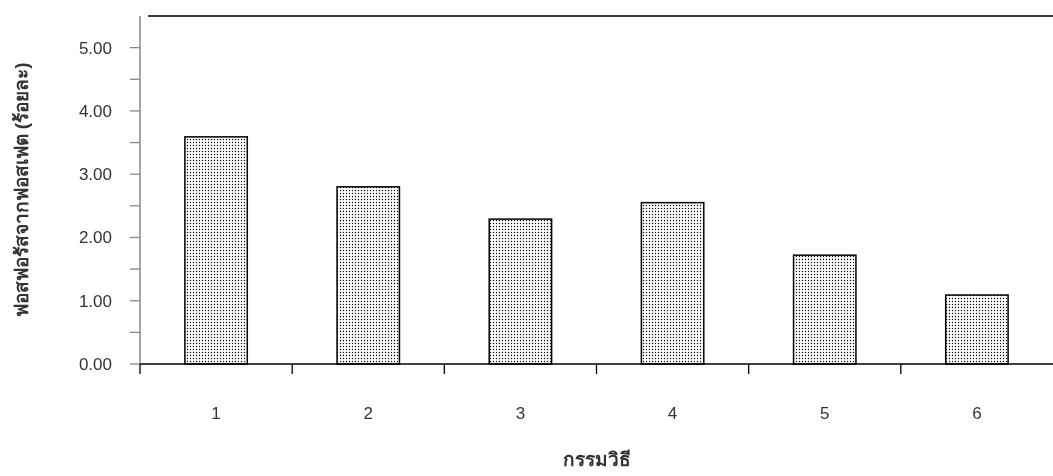 The height and width of the screenshot is (476, 1053). I want to click on x-tick-label: 6, so click(977, 413).